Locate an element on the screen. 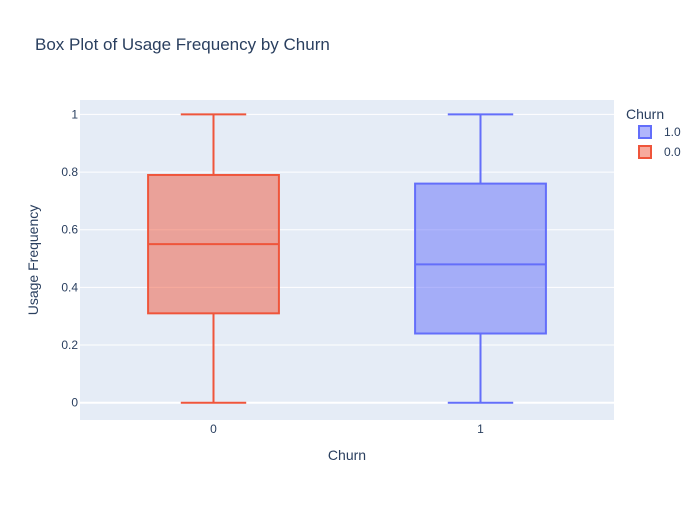  y-tick-label: 1 is located at coordinates (74, 114).